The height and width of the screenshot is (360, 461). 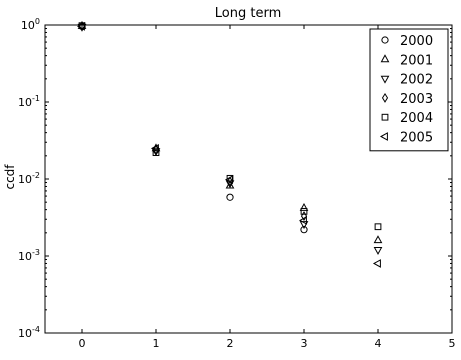 What do you see at coordinates (385, 79) in the screenshot?
I see `legend-marker-2002` at bounding box center [385, 79].